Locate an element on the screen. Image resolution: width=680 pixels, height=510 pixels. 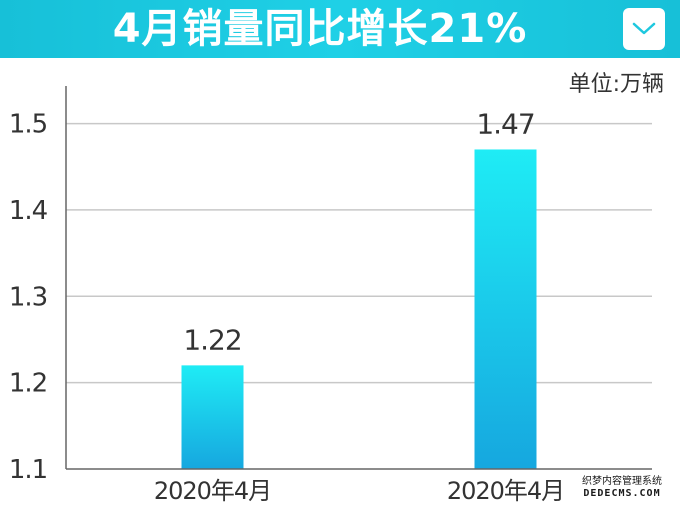
chart-header: 4月销量同比增长21% is located at coordinates (340, 29).